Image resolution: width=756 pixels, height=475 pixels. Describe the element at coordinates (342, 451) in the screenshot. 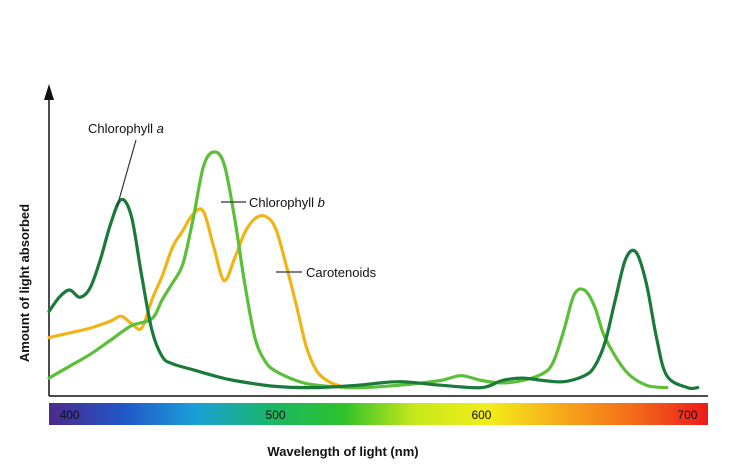

I see `x-axis-title: Wavelength of light (nm)` at that location.